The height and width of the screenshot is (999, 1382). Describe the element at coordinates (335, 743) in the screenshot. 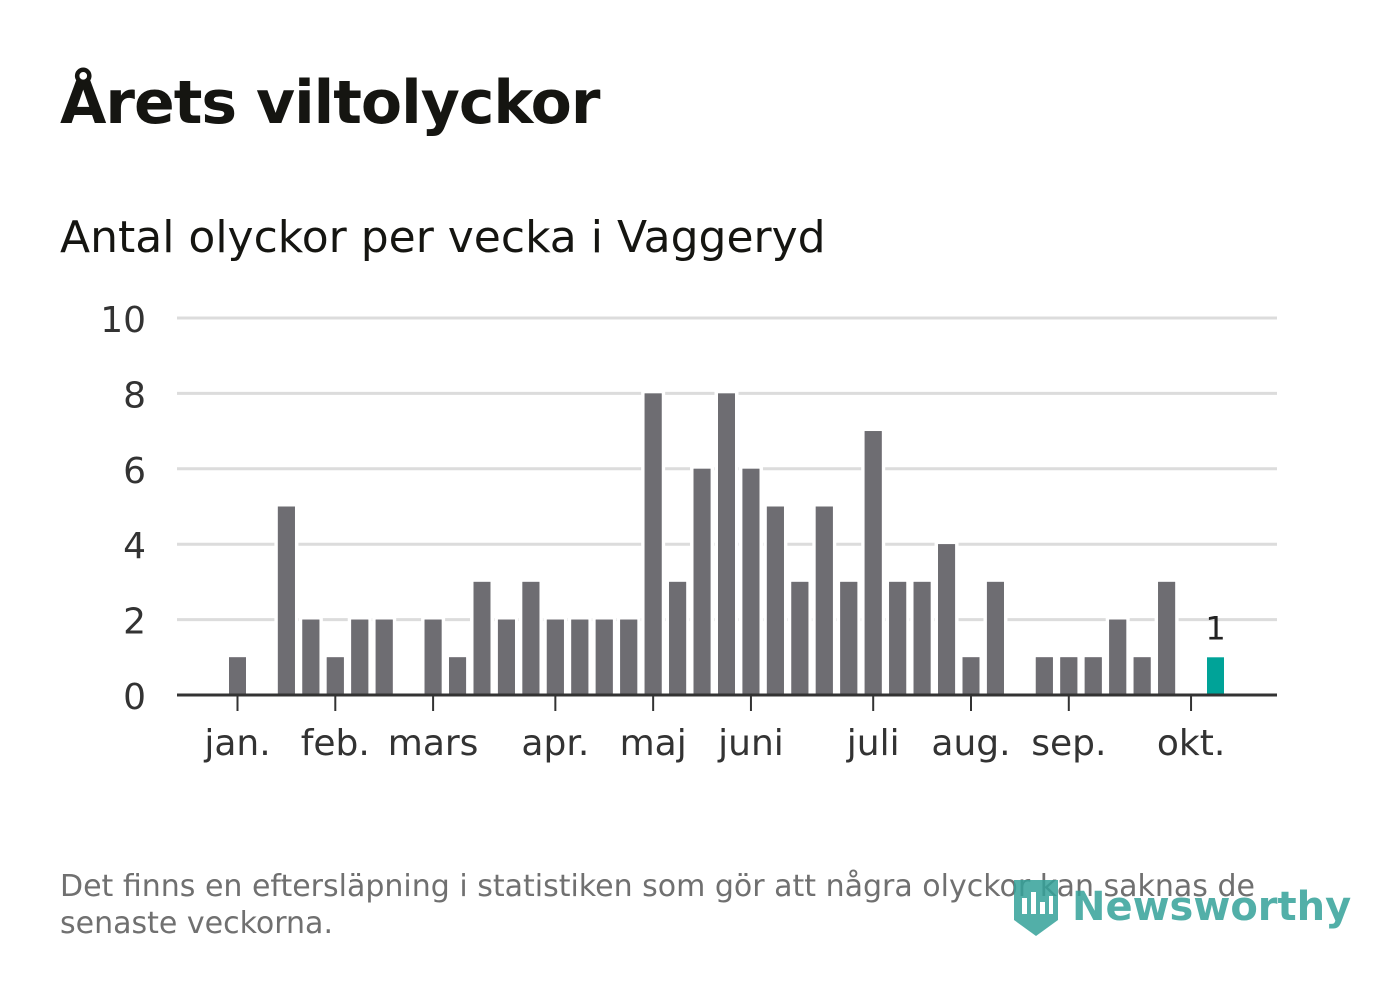

I see `x-tick-label: feb.` at that location.